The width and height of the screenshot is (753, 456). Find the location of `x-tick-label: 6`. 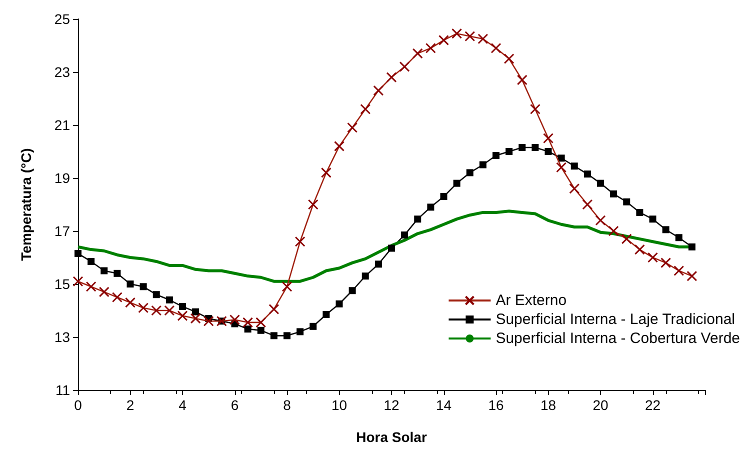

x-tick-label: 6 is located at coordinates (234, 405).